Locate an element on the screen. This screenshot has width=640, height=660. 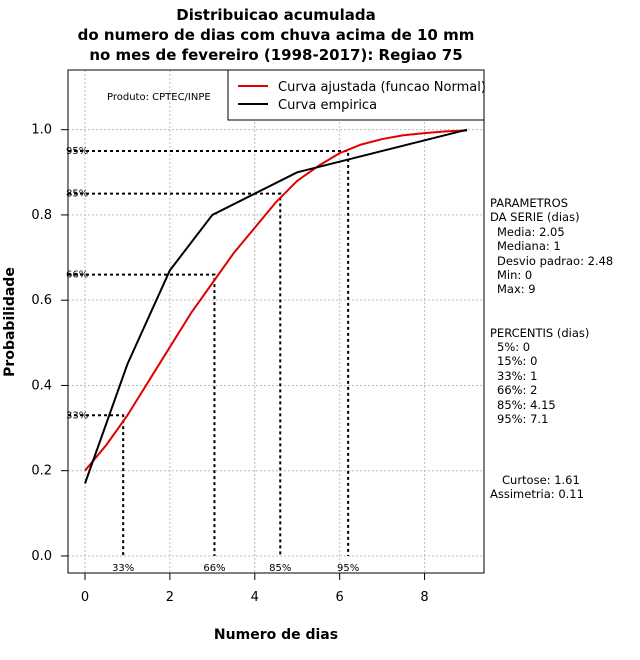
shape-stats-panel: Curtose: 1.61 Assimetria: 0.11 is located at coordinates (537, 487).